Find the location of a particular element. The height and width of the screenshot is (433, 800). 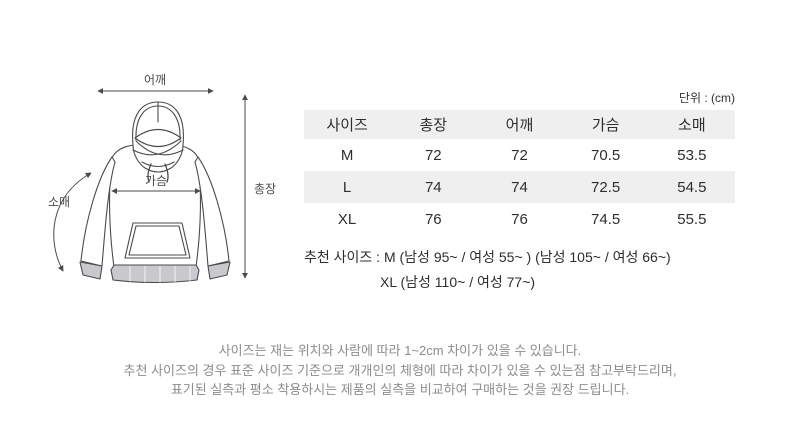

hoodie-hem-rib is located at coordinates (155, 274).